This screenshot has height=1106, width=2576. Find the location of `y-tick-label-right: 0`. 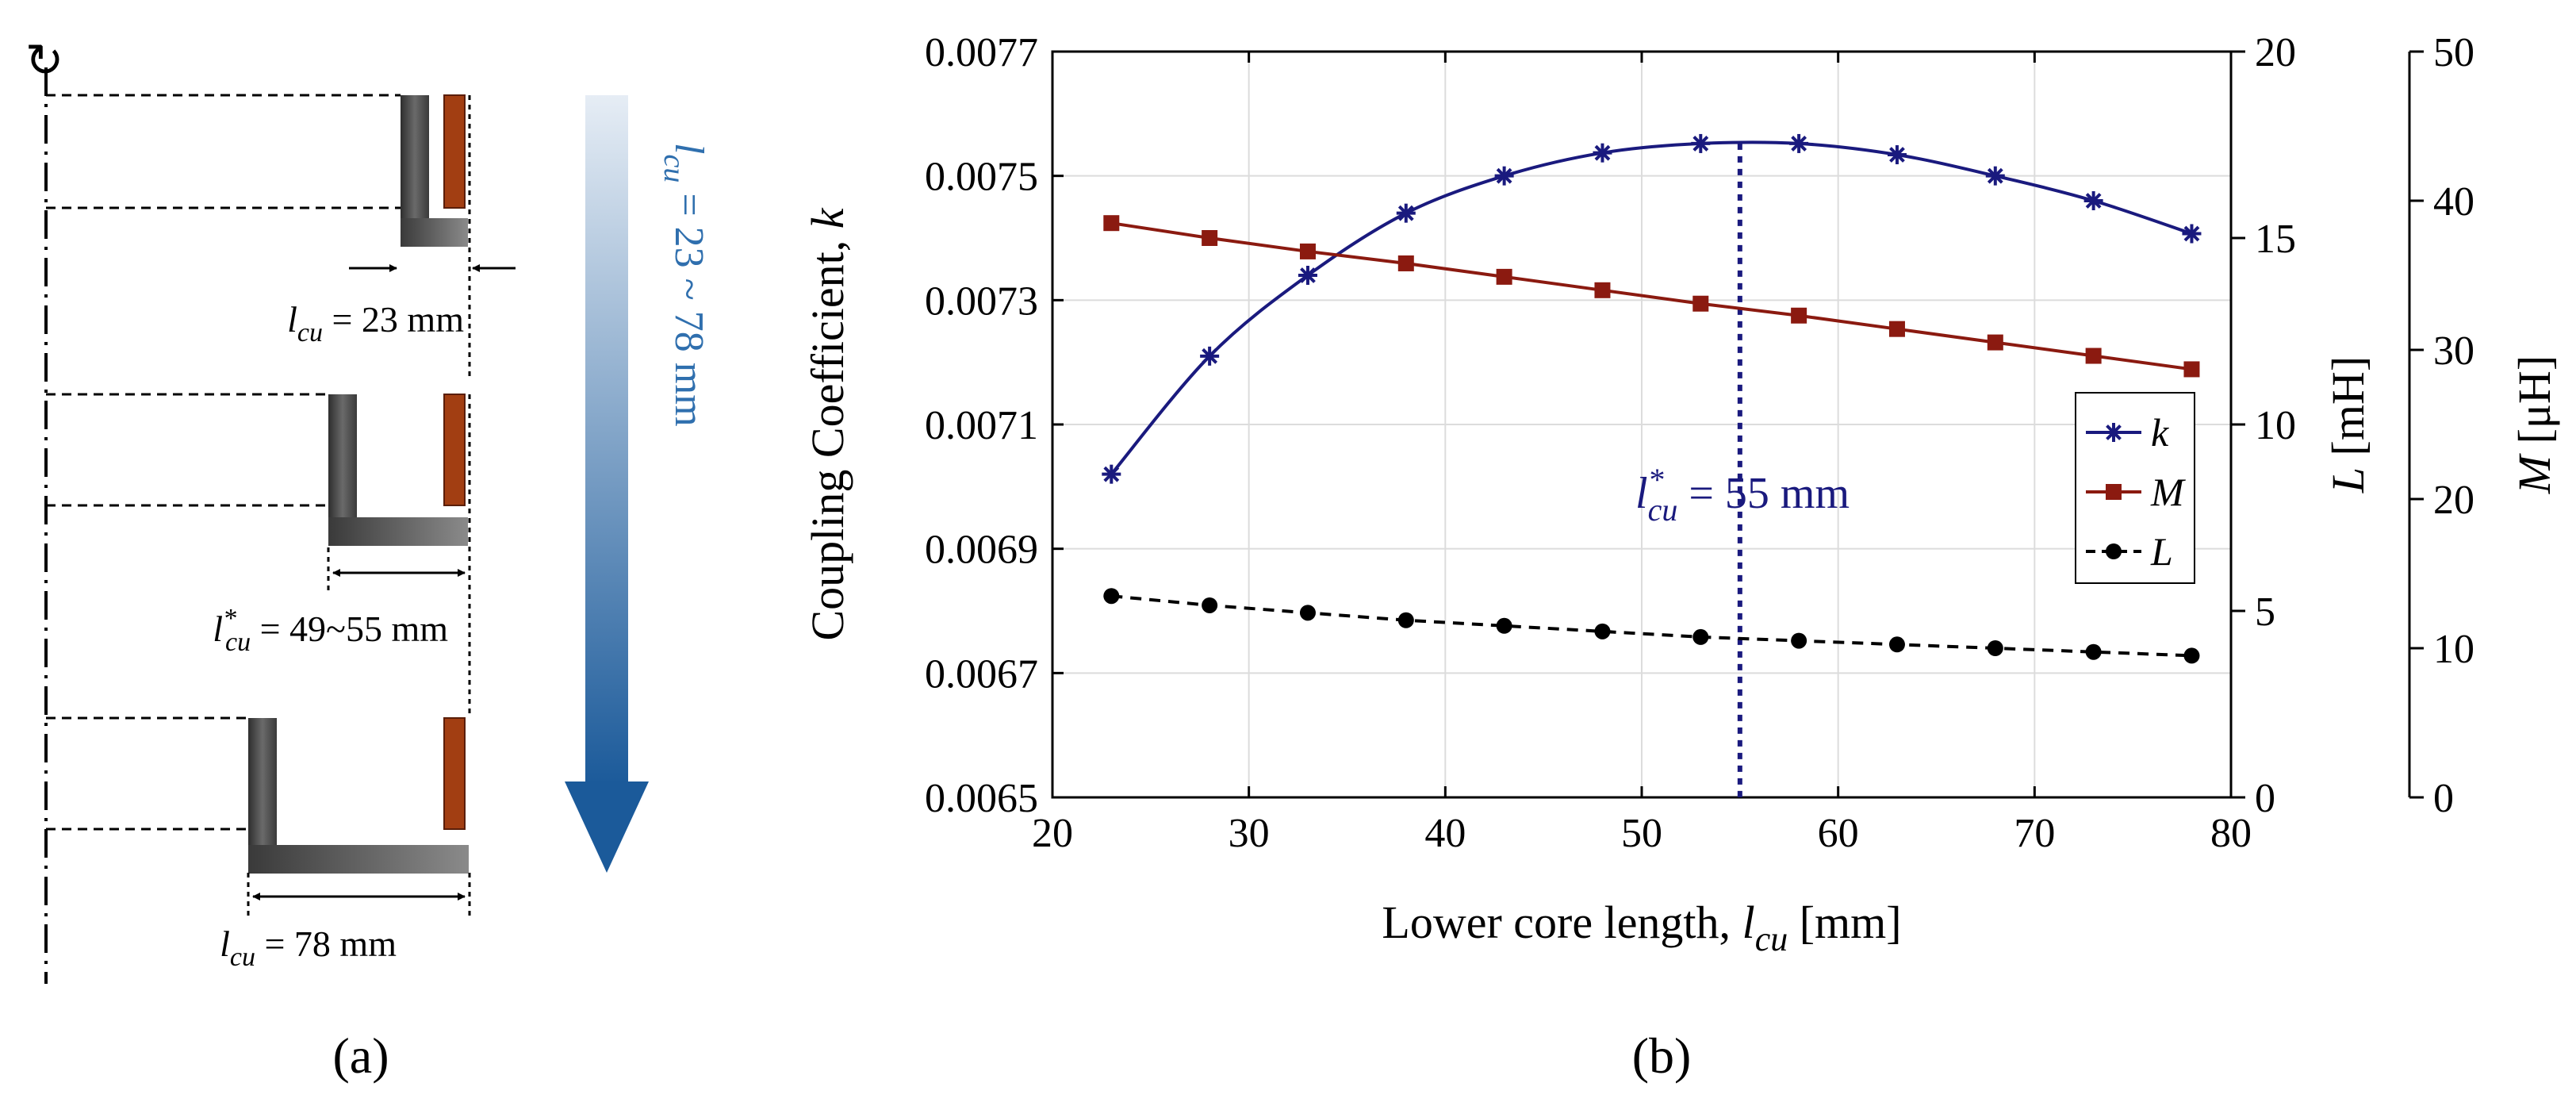

y-tick-label-right: 0 is located at coordinates (2265, 799).